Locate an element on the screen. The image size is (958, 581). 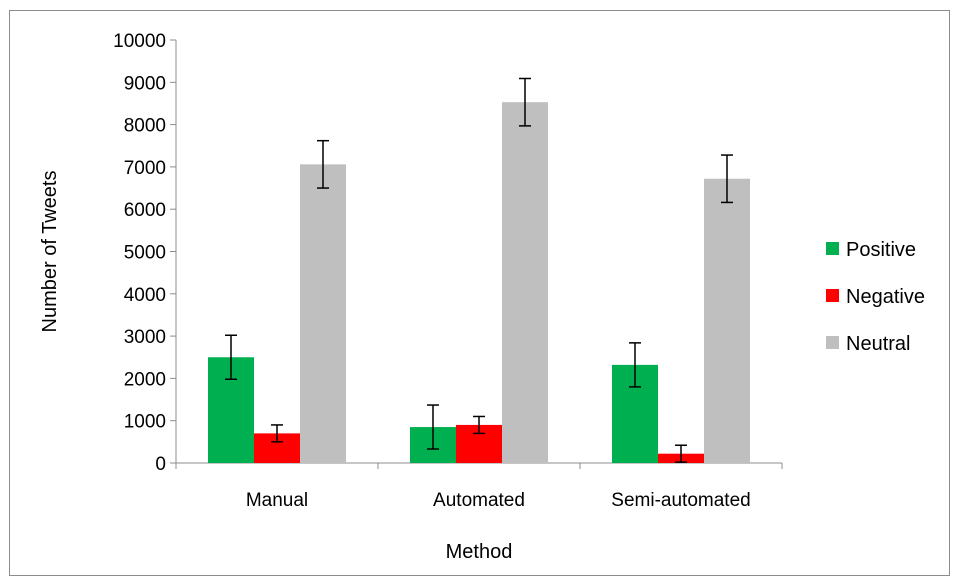
y-tick-label: 6000 is located at coordinates (145, 210).